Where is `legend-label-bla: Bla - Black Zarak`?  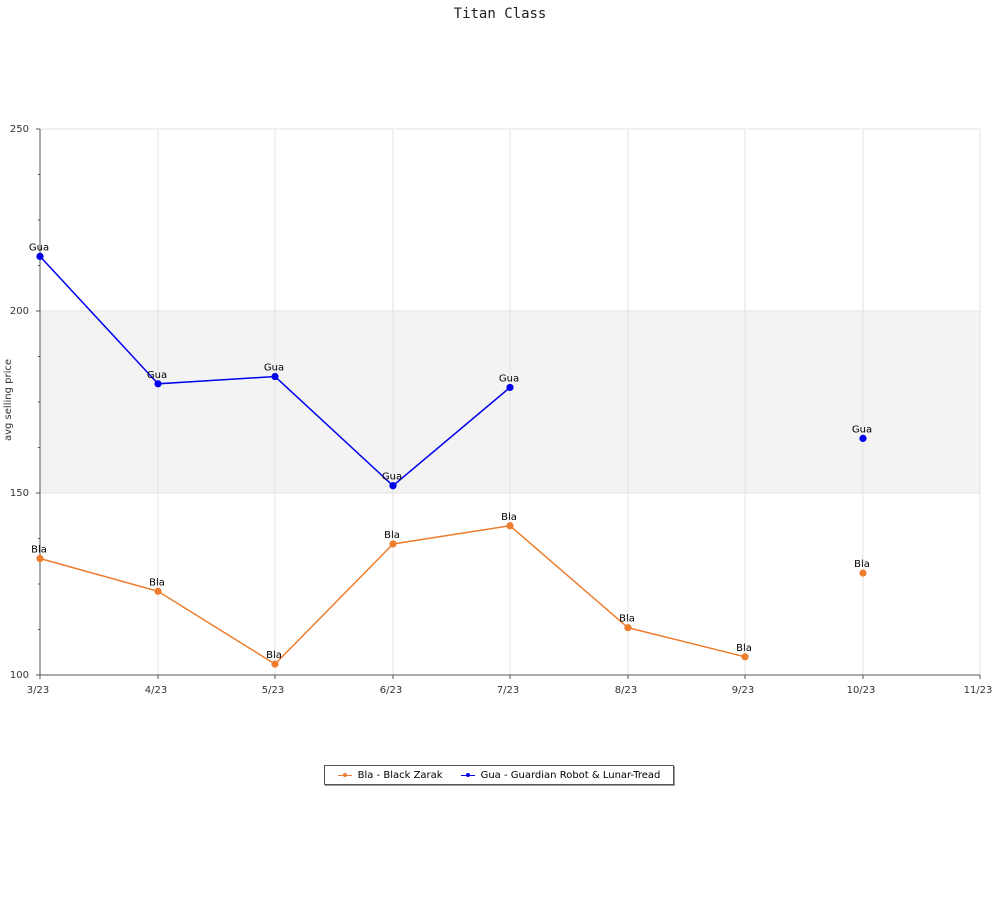 legend-label-bla: Bla - Black Zarak is located at coordinates (400, 775).